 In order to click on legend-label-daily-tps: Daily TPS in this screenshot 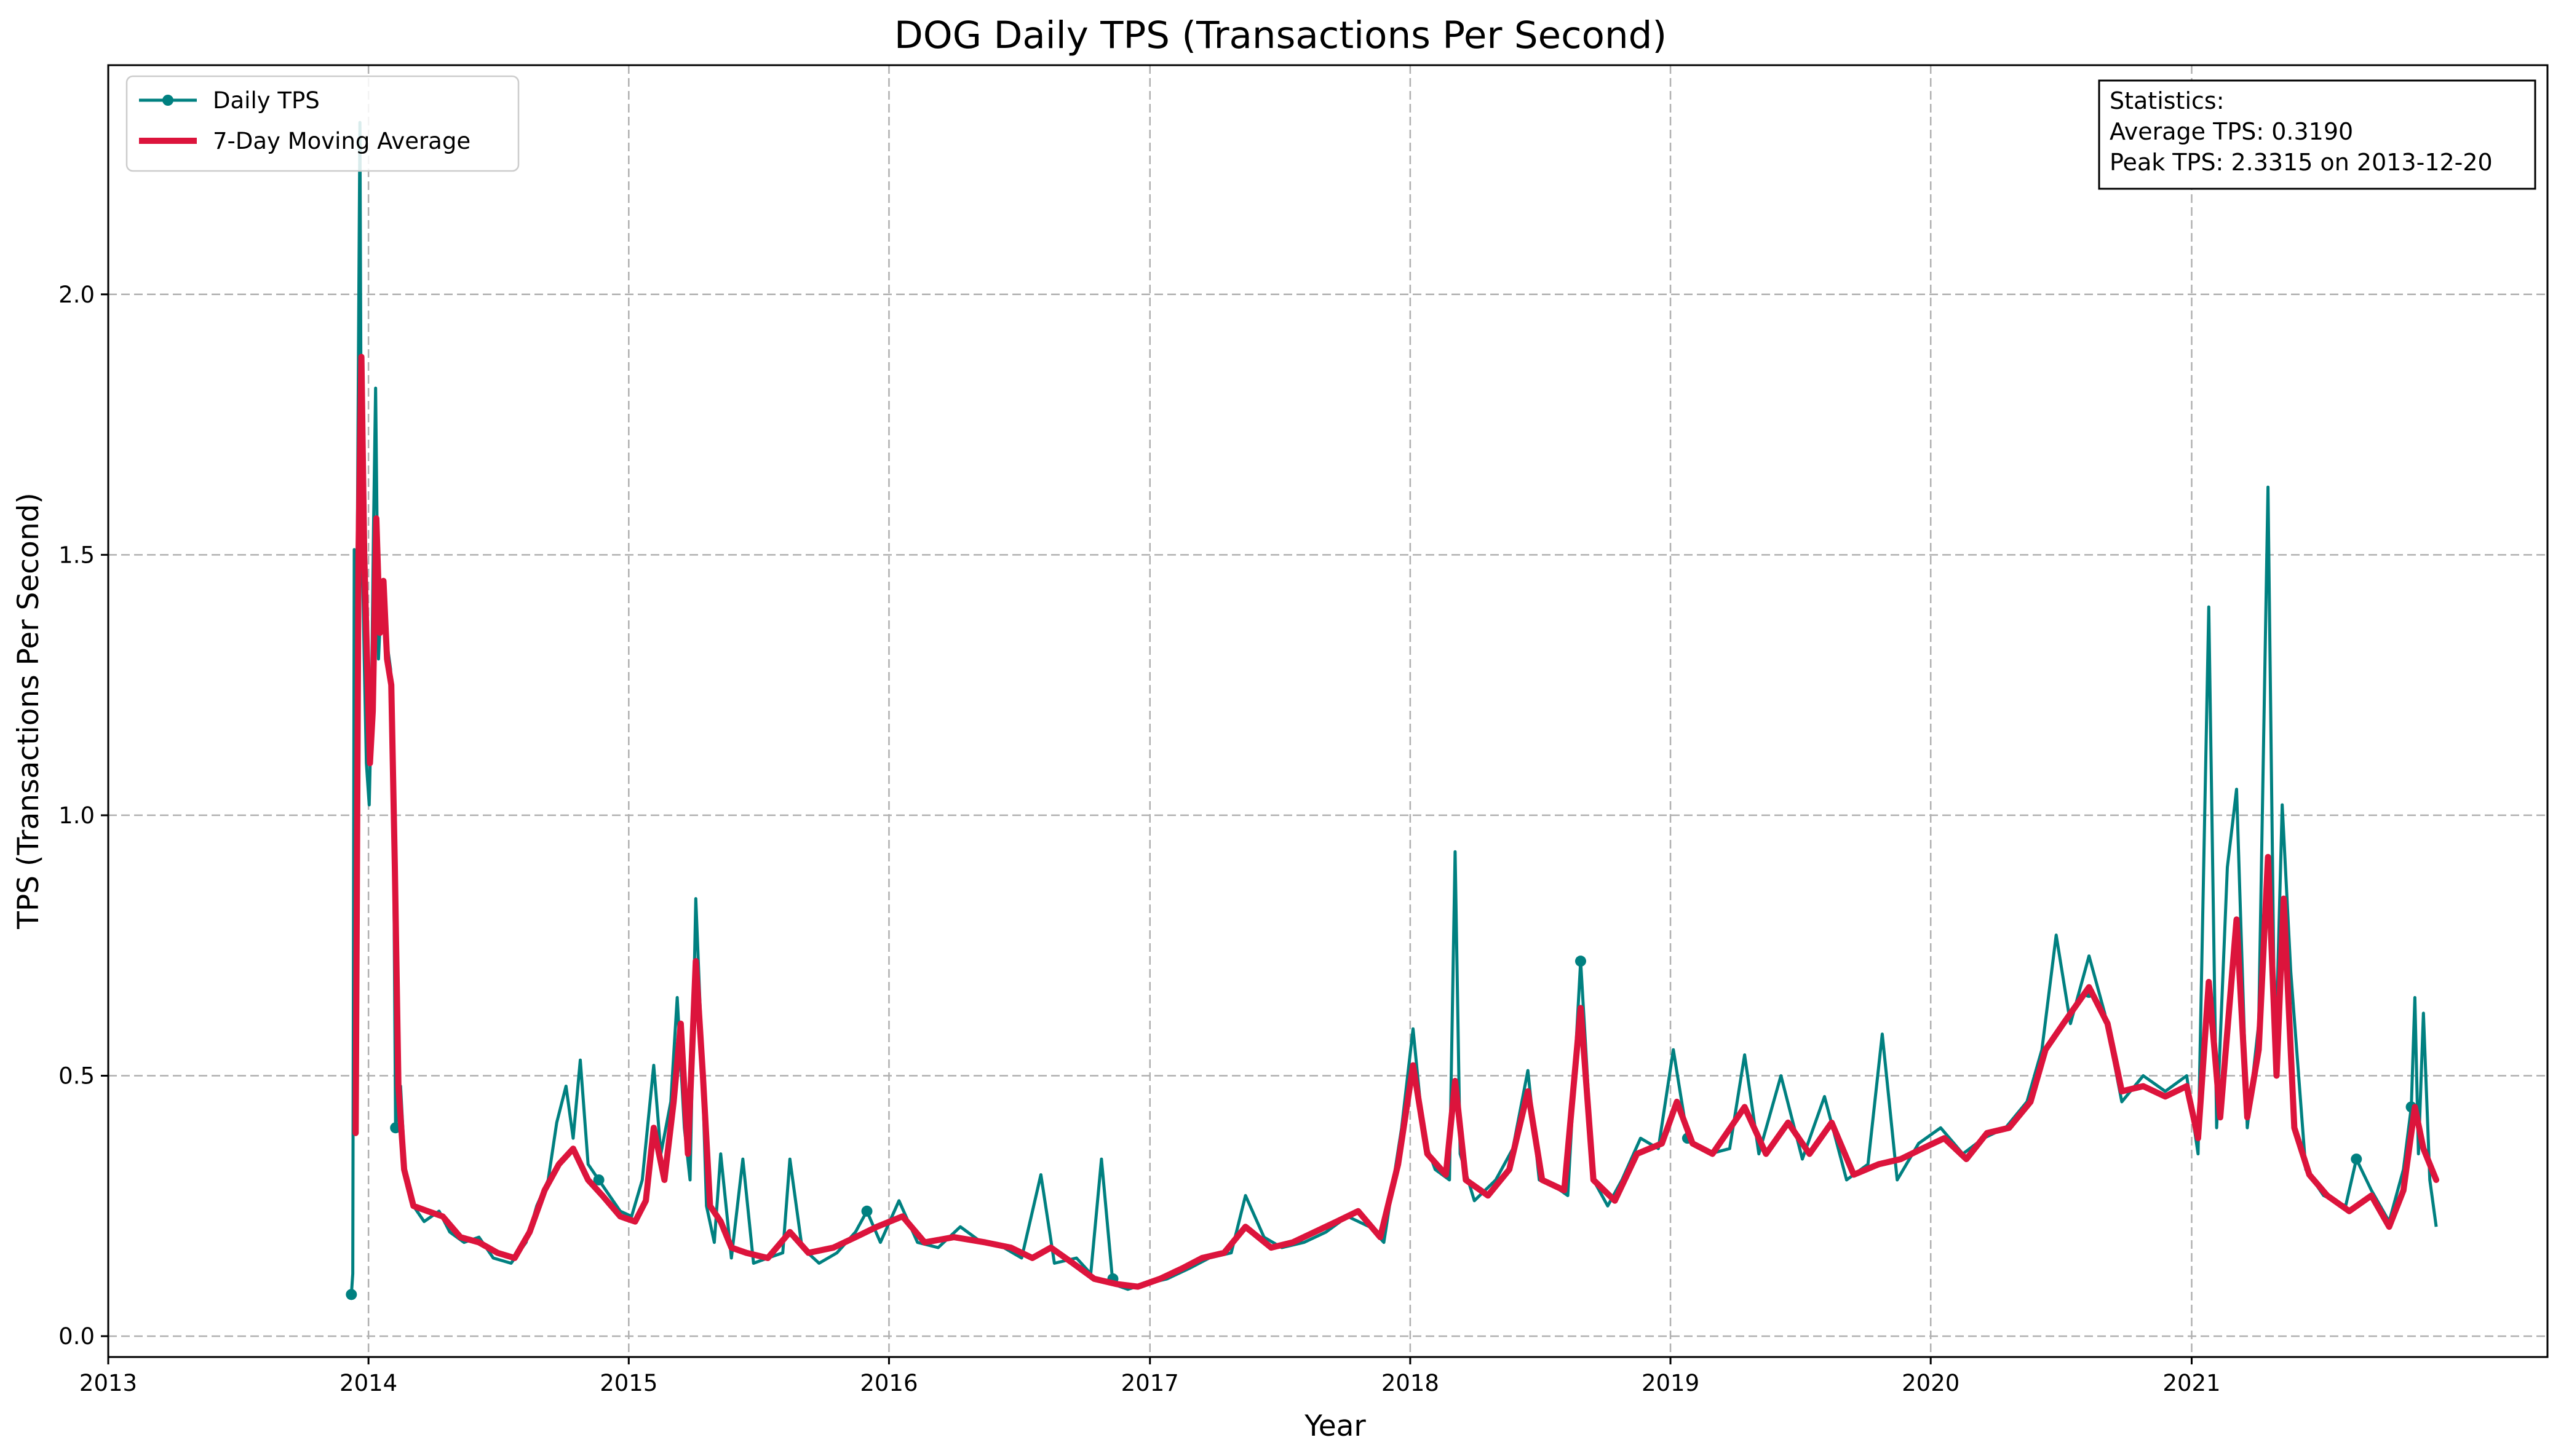, I will do `click(266, 101)`.